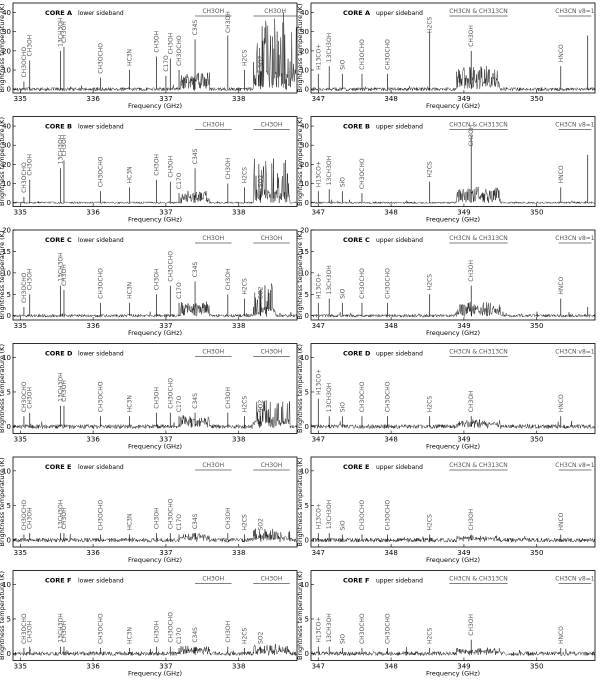 The image size is (600, 687). What do you see at coordinates (60, 514) in the screenshot?
I see `species-label: 13CH3OH` at bounding box center [60, 514].